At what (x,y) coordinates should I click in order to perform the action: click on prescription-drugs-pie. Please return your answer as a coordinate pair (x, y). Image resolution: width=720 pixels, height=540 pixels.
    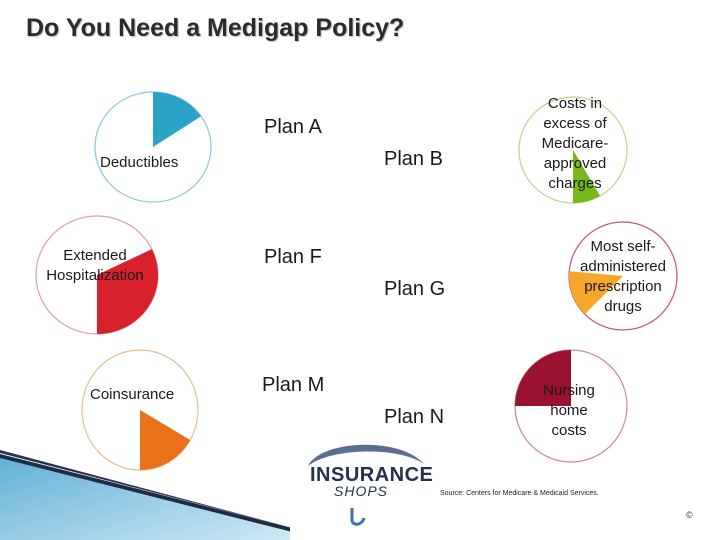
    Looking at the image, I should click on (623, 276).